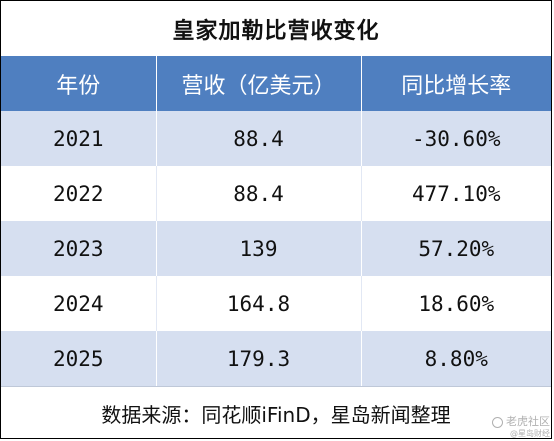  What do you see at coordinates (79, 193) in the screenshot?
I see `cell-year: 2022` at bounding box center [79, 193].